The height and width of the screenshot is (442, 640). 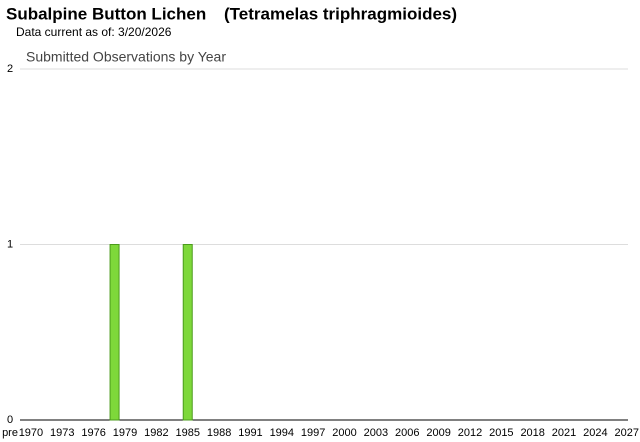 I want to click on x-tick-label: 2000, so click(x=344, y=433).